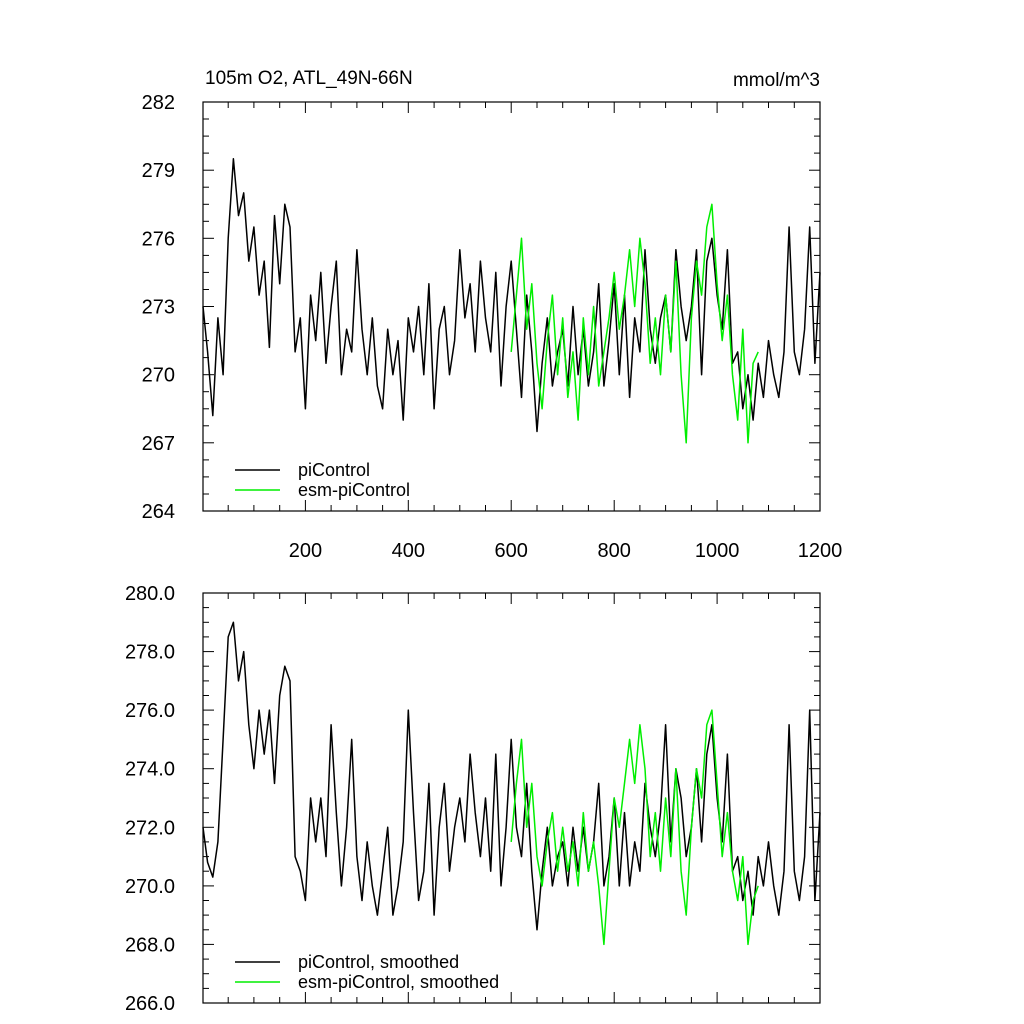 This screenshot has height=1024, width=1024. Describe the element at coordinates (158, 103) in the screenshot. I see `y-tick-label: 282` at that location.